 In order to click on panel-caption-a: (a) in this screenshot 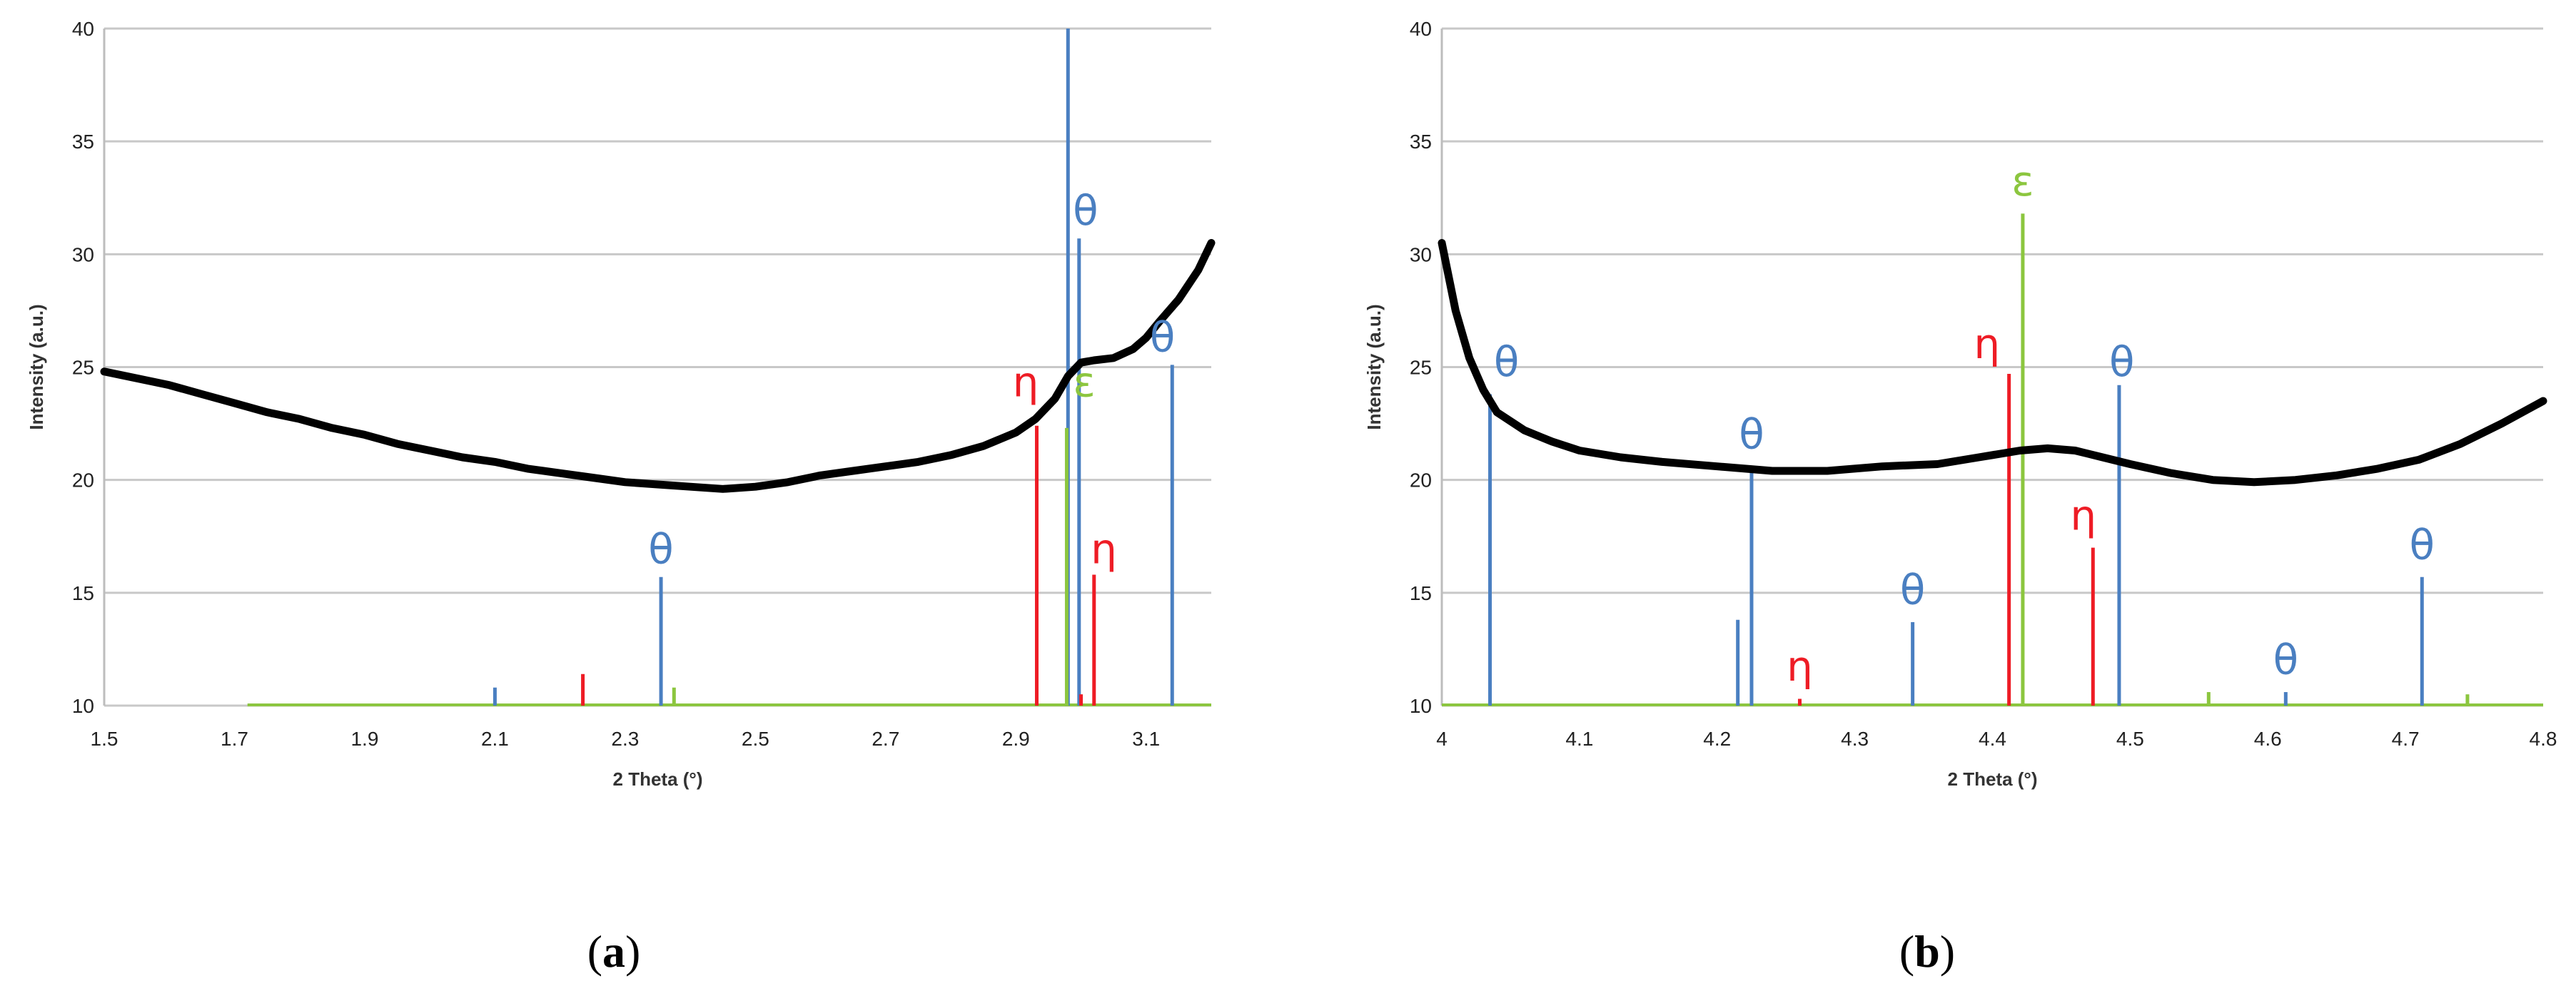, I will do `click(614, 951)`.